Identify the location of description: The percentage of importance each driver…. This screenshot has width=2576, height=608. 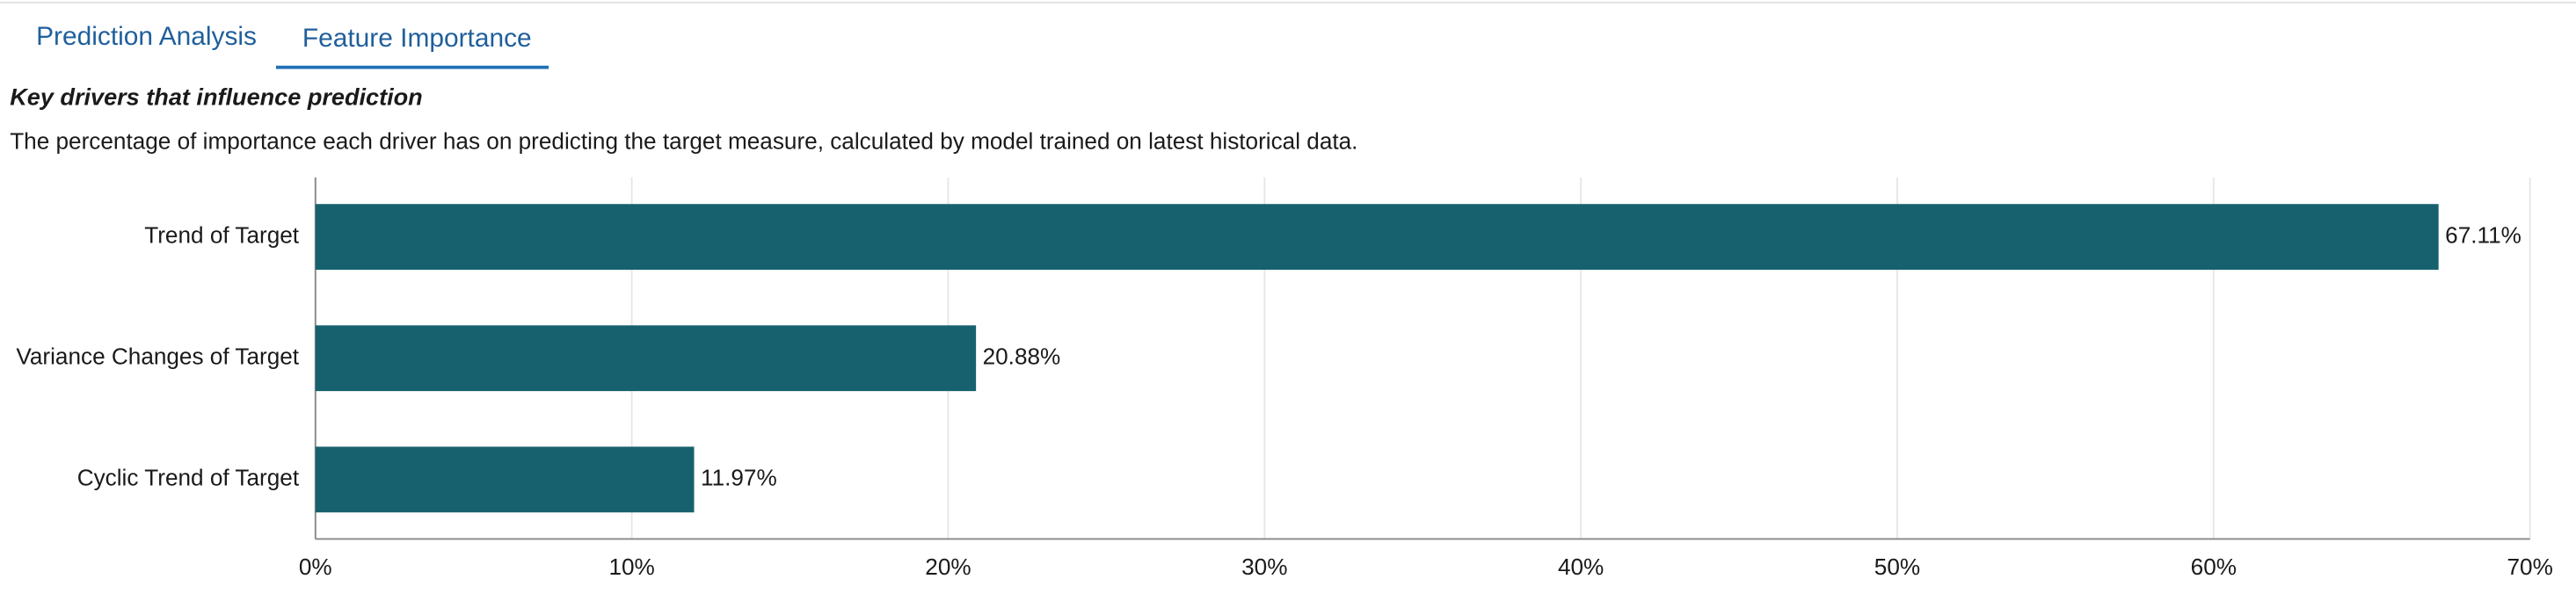
(683, 141).